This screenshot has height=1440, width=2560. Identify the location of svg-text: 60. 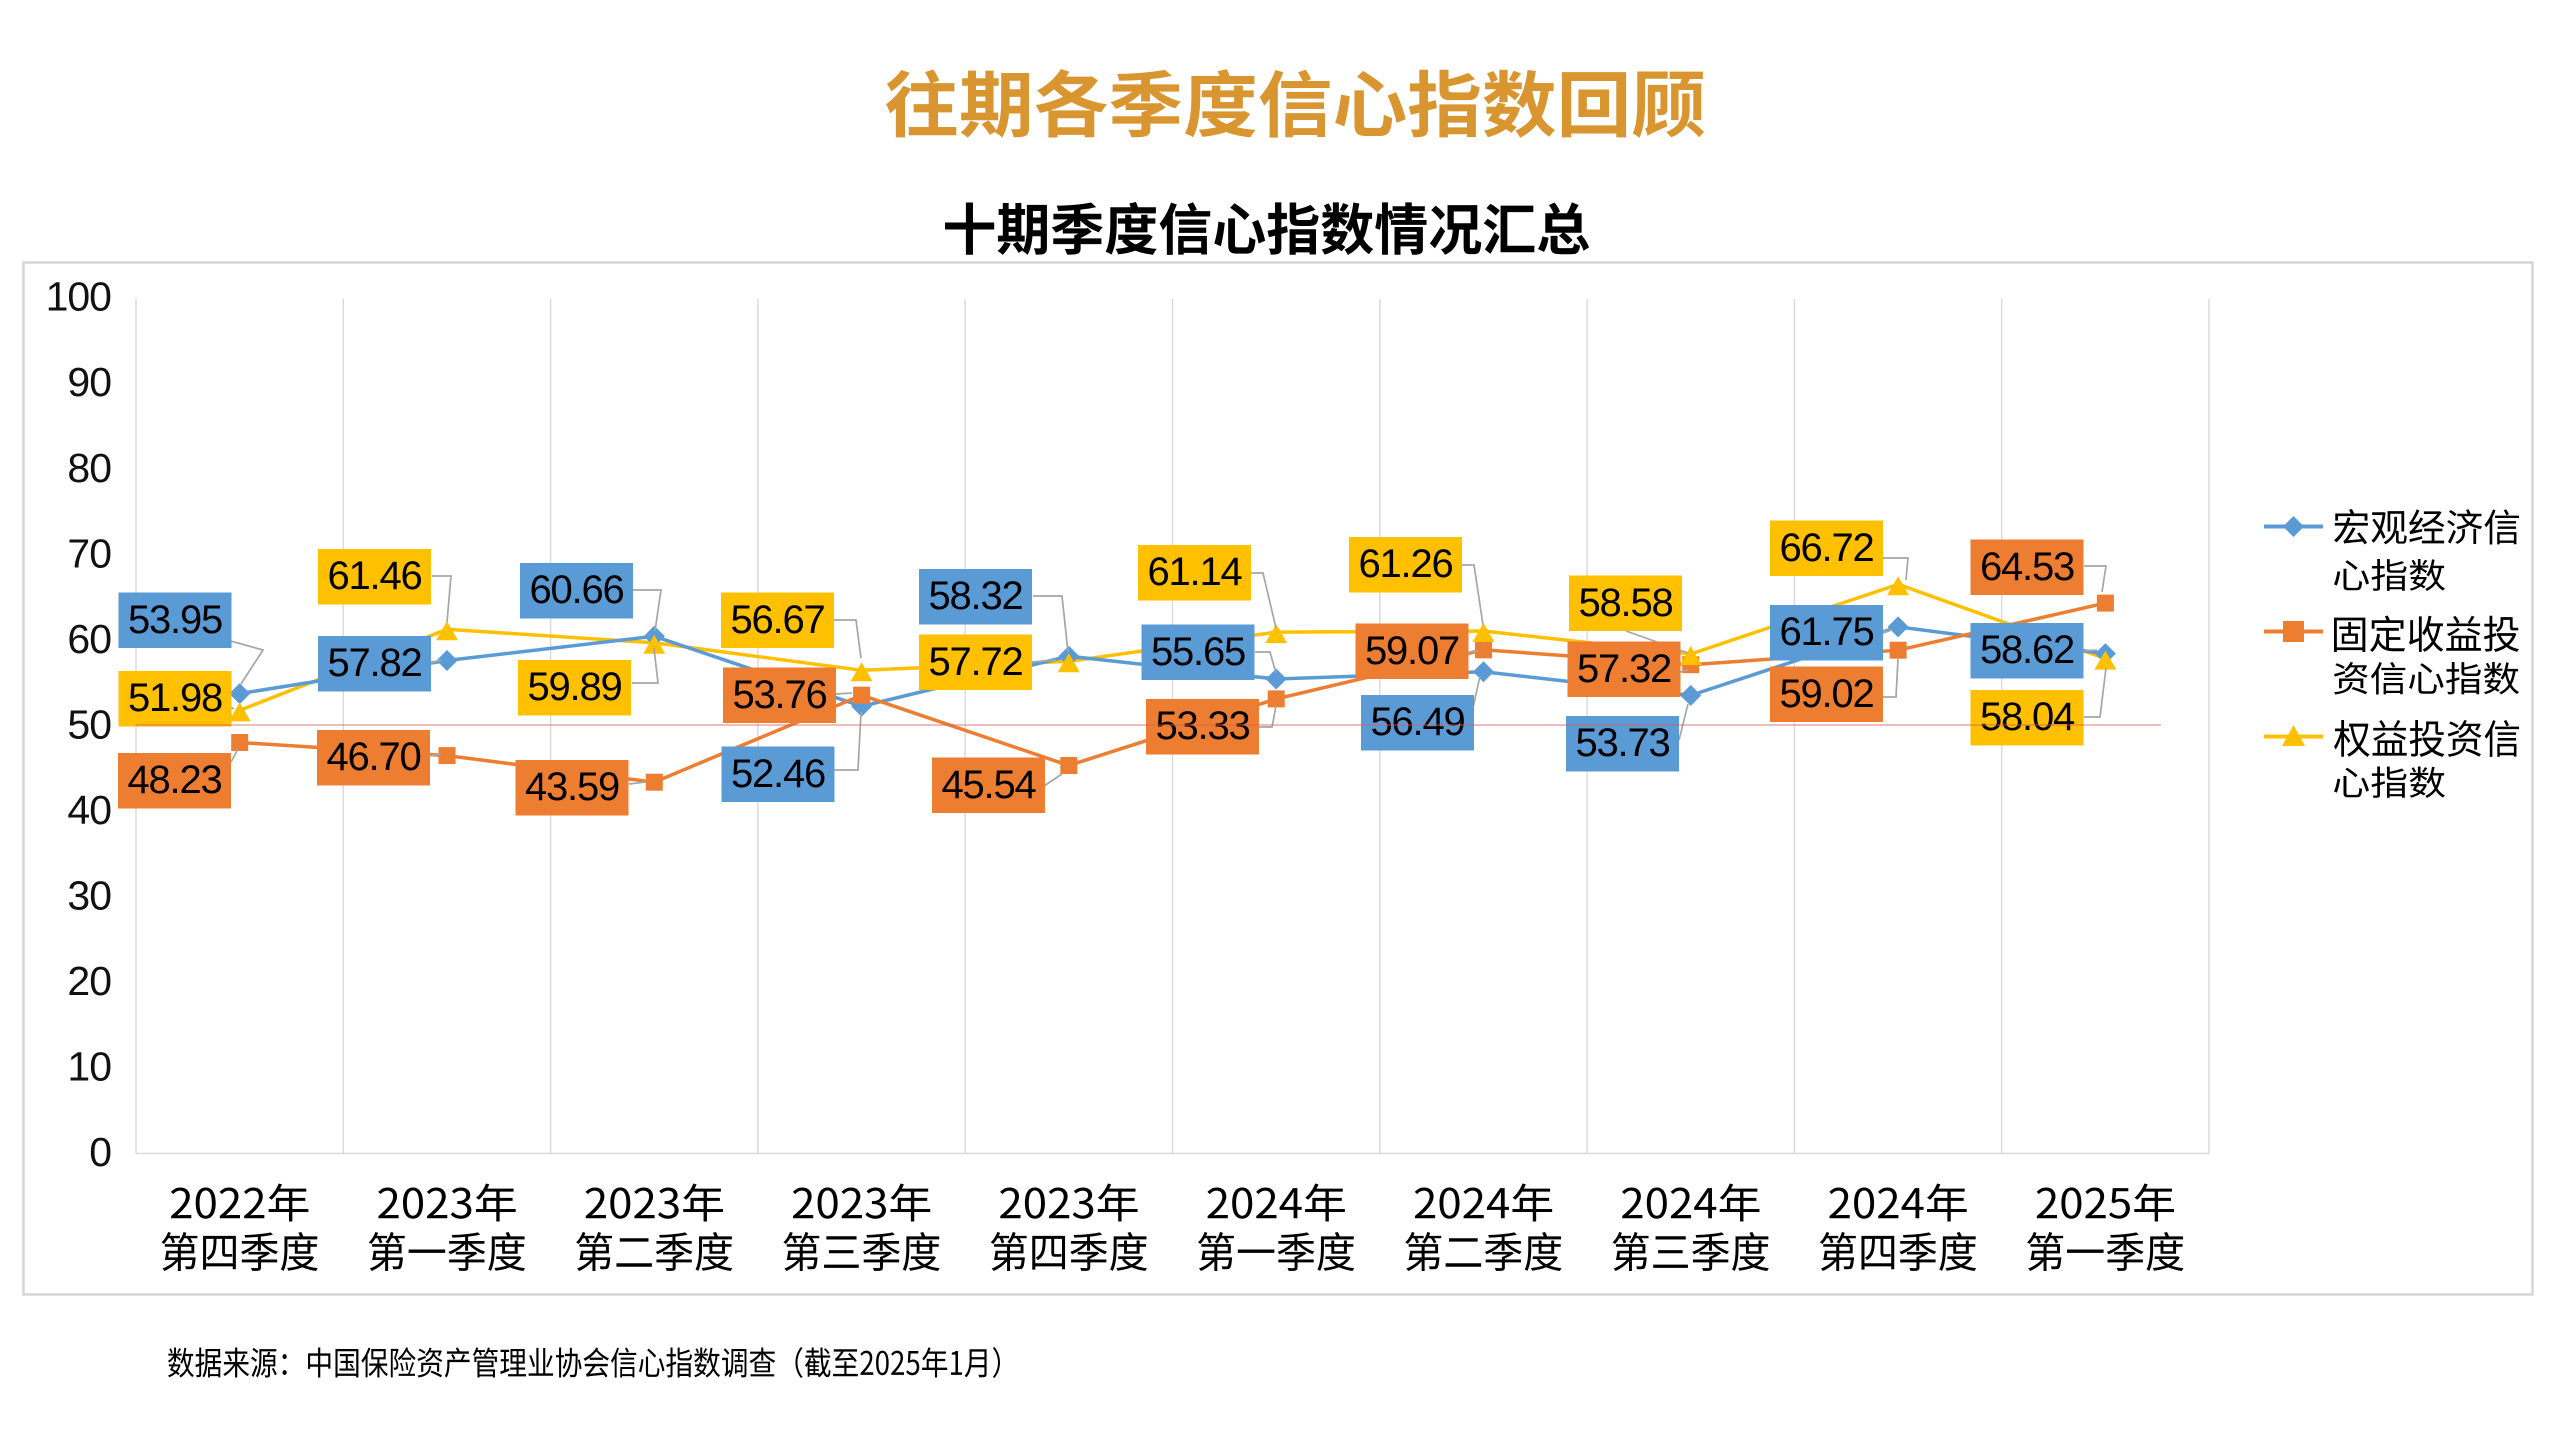
(89, 639).